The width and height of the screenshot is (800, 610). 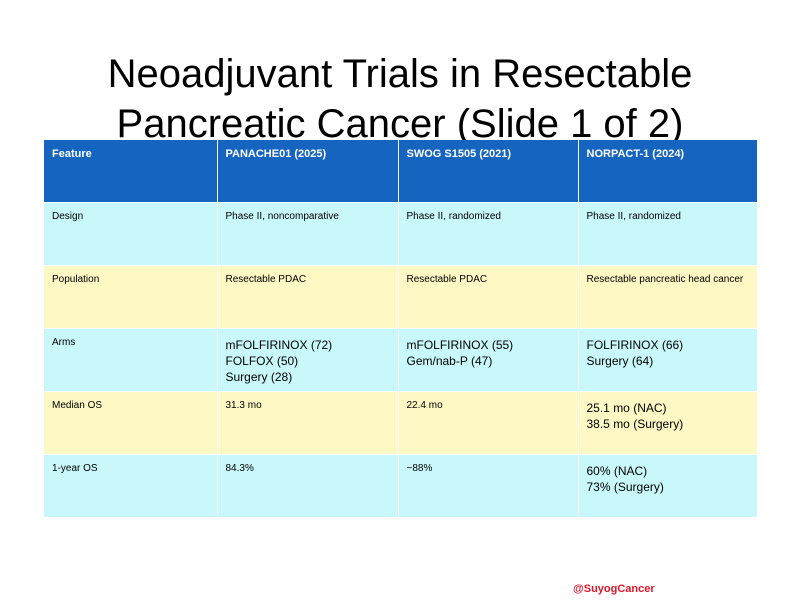 What do you see at coordinates (131, 360) in the screenshot?
I see `row-label-arms: Arms` at bounding box center [131, 360].